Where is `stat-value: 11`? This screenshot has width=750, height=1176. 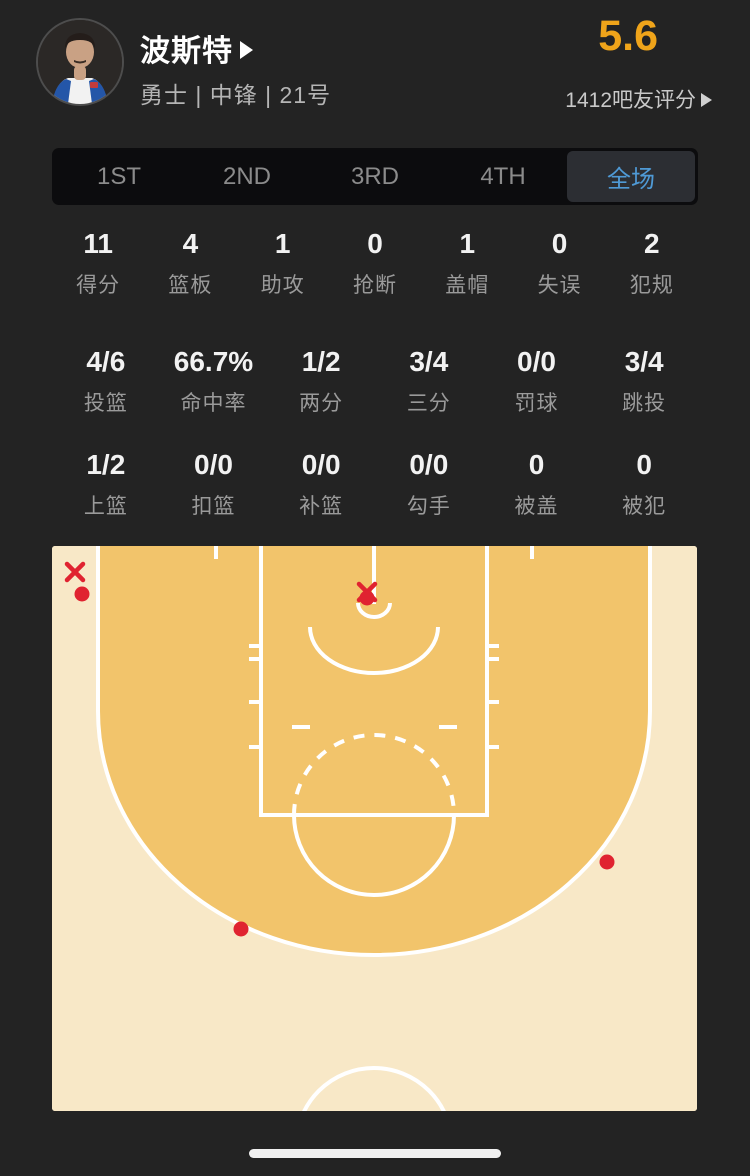 stat-value: 11 is located at coordinates (98, 243).